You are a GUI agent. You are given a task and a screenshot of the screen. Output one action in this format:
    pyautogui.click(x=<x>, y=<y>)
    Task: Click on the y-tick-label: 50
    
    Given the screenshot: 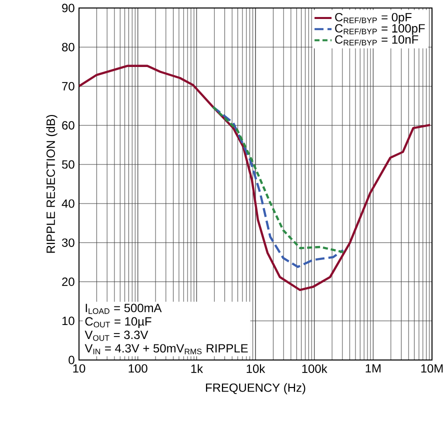 What is the action you would take?
    pyautogui.click(x=68, y=164)
    